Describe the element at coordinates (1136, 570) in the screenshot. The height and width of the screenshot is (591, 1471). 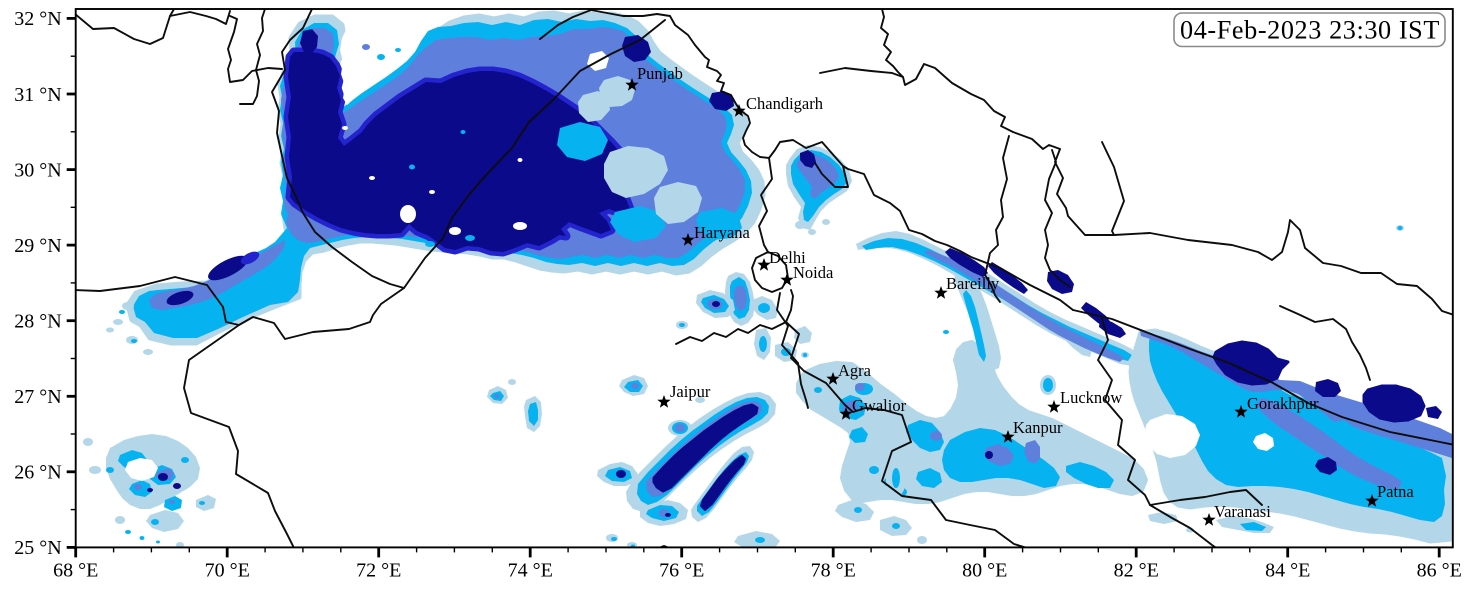
I see `svg-text: 82 °E` at that location.